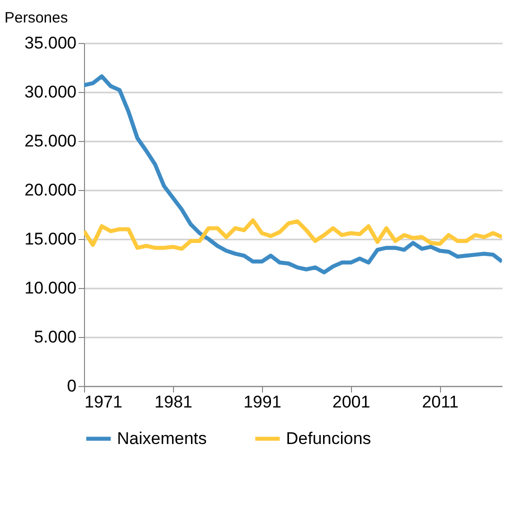 The width and height of the screenshot is (524, 505). What do you see at coordinates (173, 402) in the screenshot?
I see `x-tick-label: 1981` at bounding box center [173, 402].